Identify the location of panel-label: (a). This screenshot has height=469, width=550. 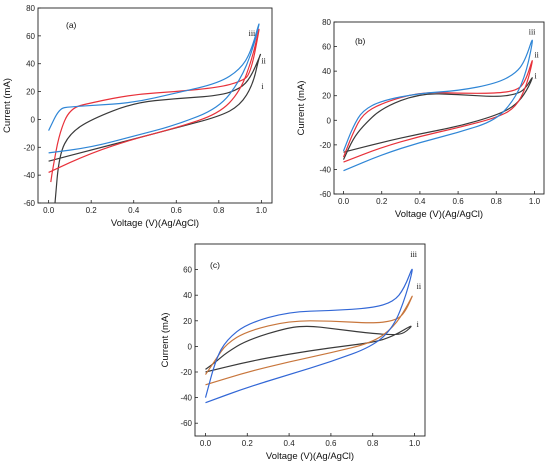
(71, 25).